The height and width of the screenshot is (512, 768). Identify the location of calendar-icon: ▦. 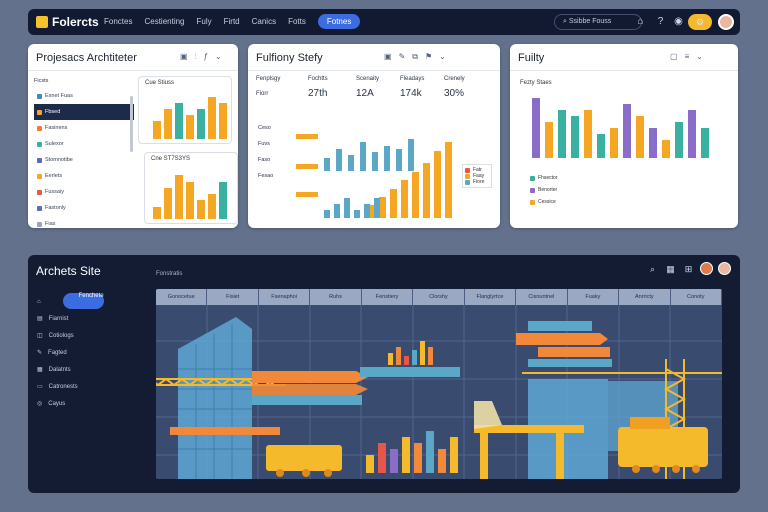
(670, 269).